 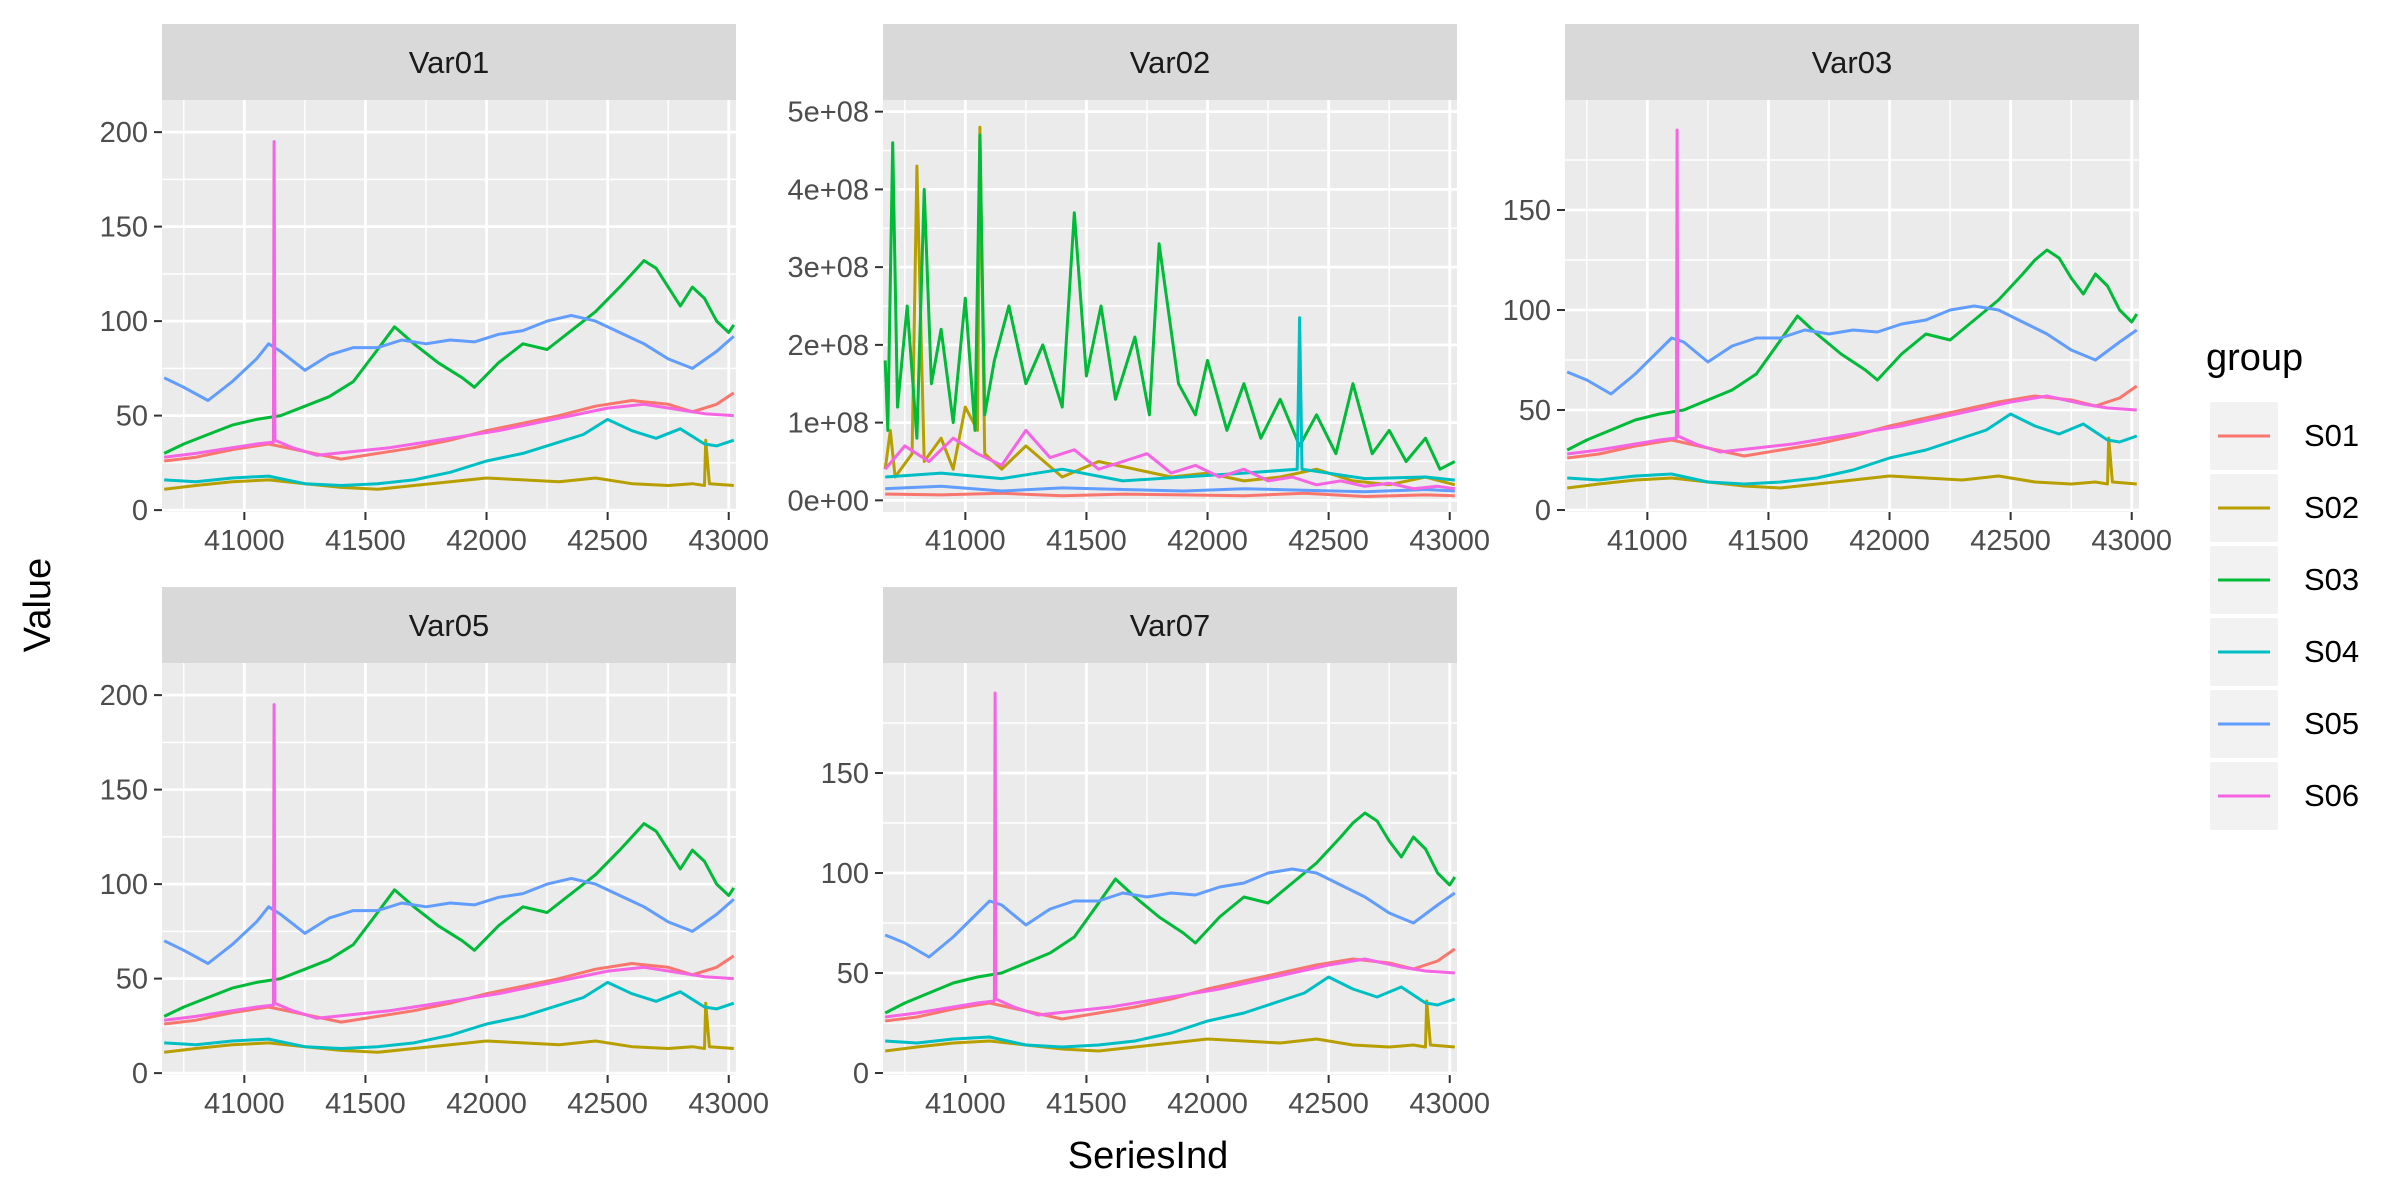 What do you see at coordinates (828, 190) in the screenshot?
I see `y-tick-label: 4e+08` at bounding box center [828, 190].